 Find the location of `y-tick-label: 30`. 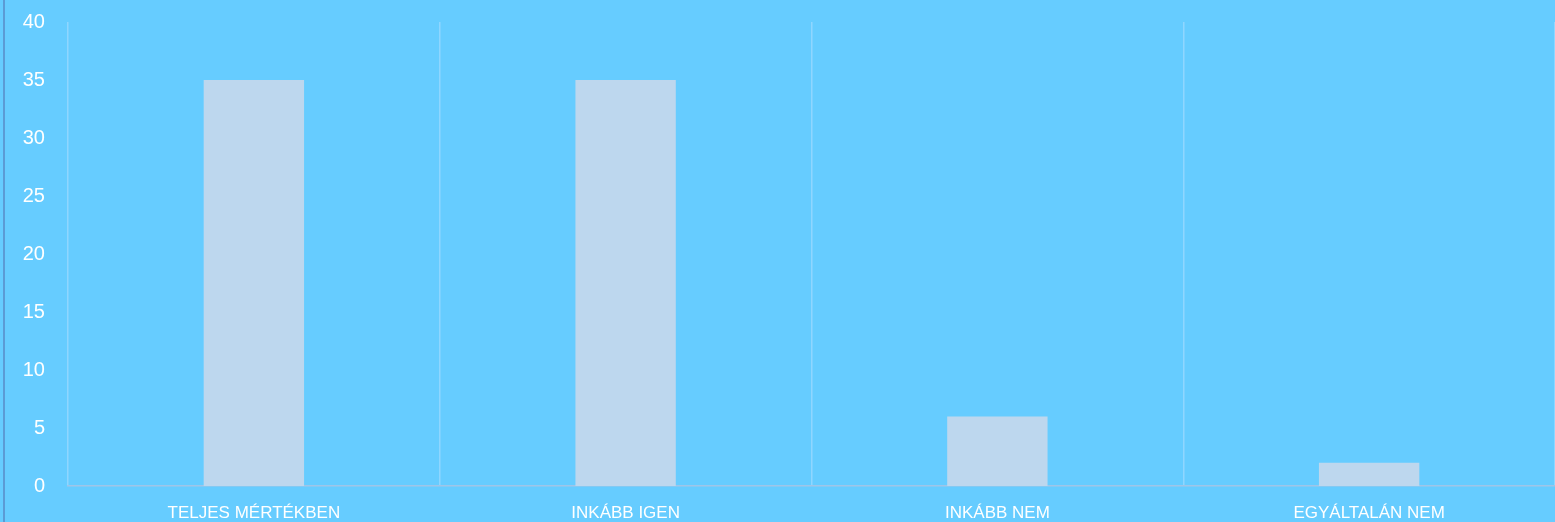

y-tick-label: 30 is located at coordinates (33, 136).